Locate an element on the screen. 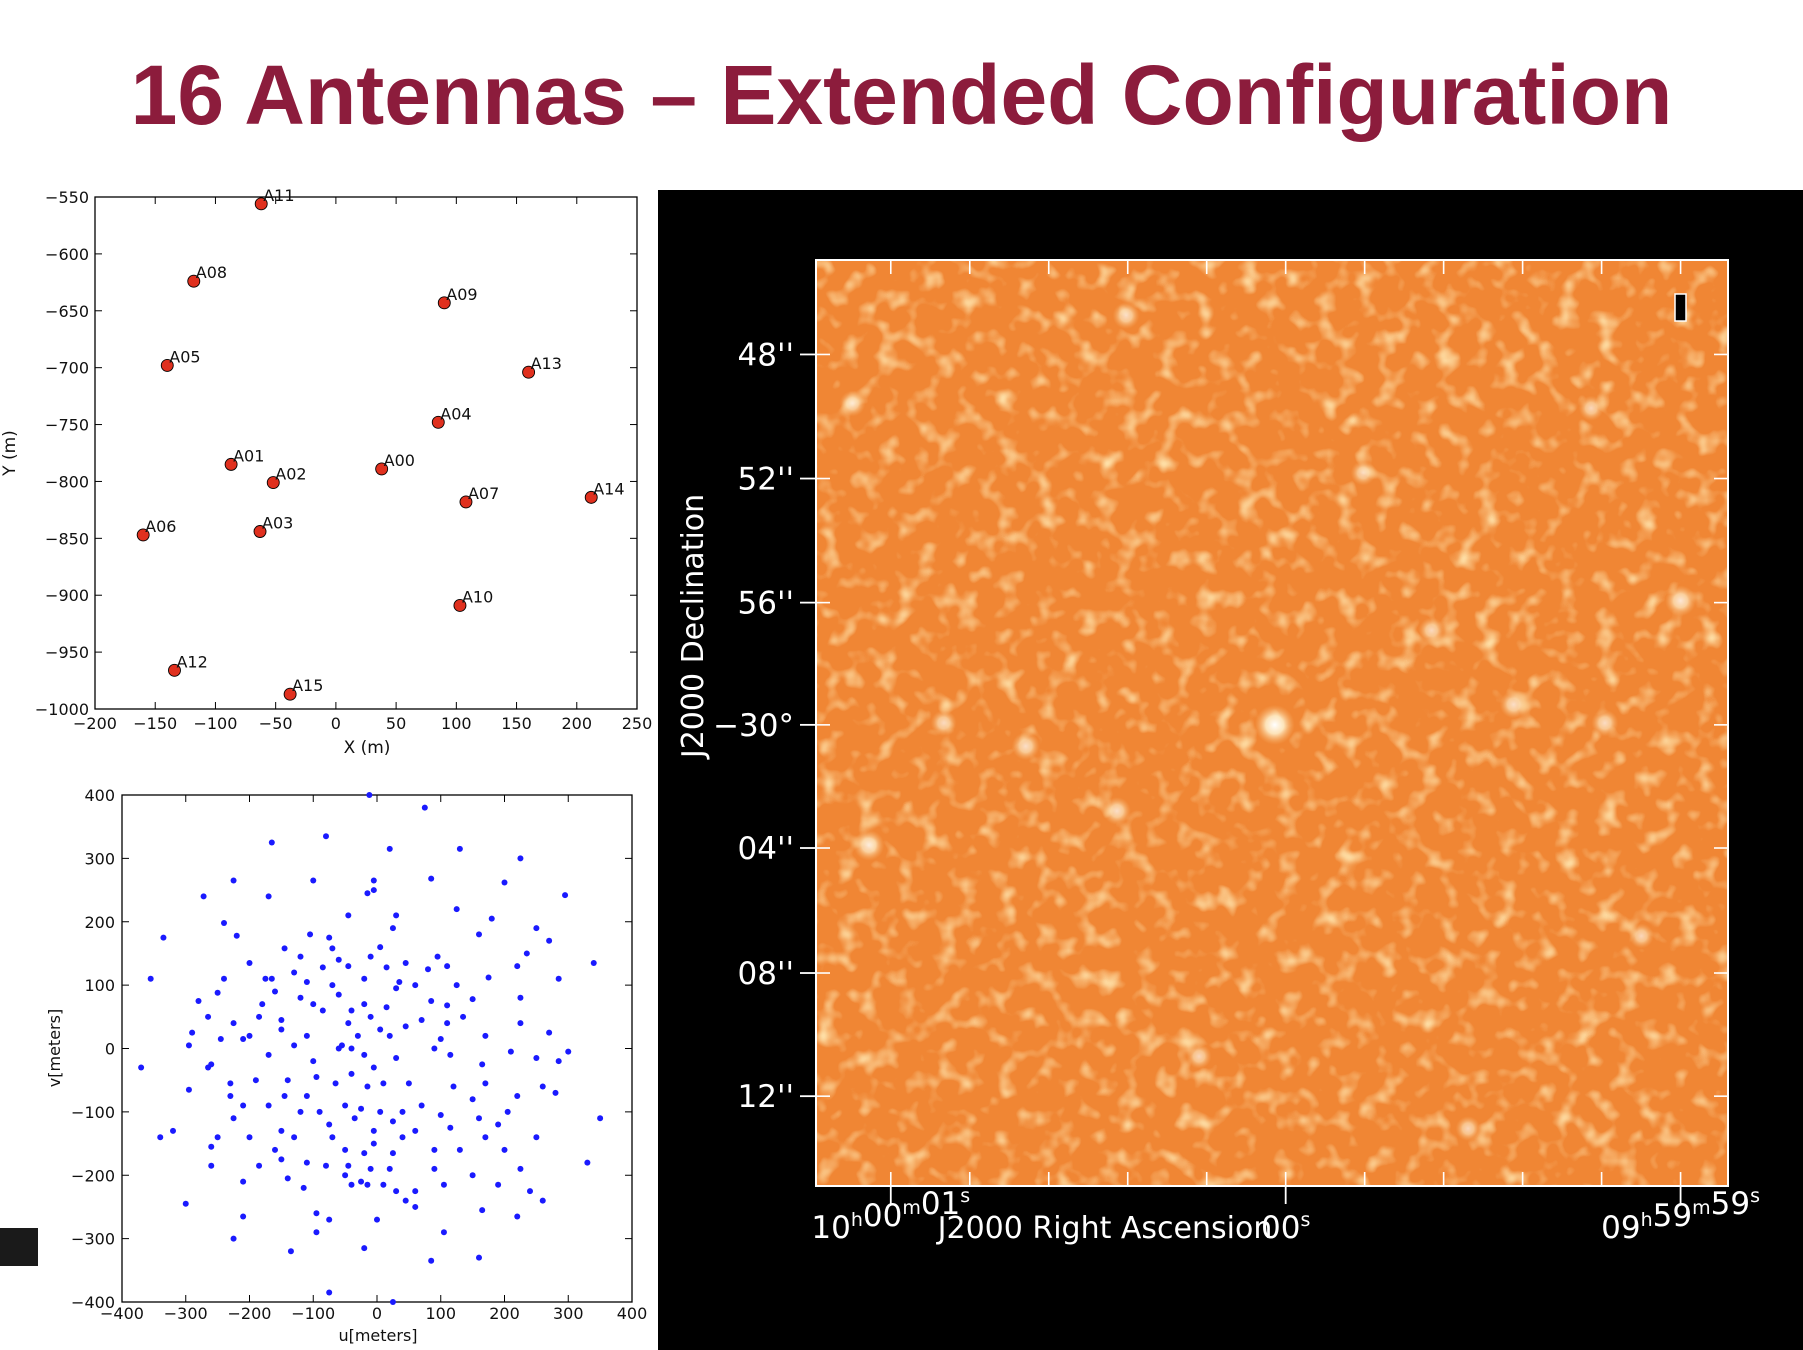 The height and width of the screenshot is (1350, 1803). image-ra-tick-label: 09h59m59s is located at coordinates (1680, 1215).